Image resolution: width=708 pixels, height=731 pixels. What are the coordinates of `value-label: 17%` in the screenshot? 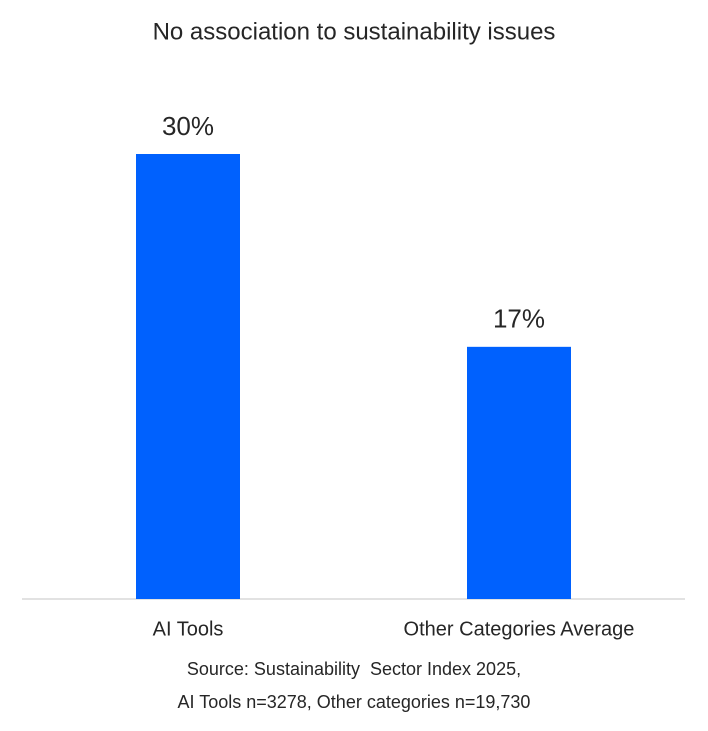 It's located at (519, 319).